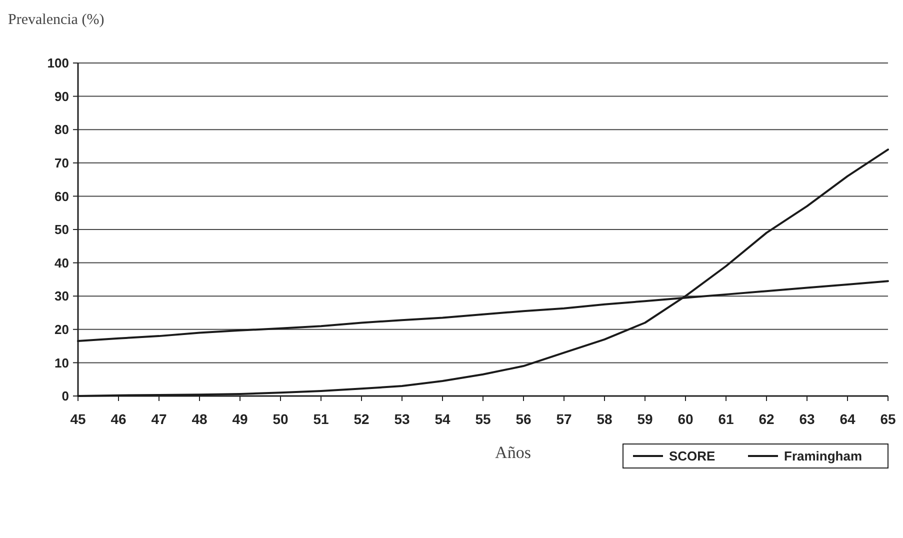 The width and height of the screenshot is (903, 538). Describe the element at coordinates (564, 419) in the screenshot. I see `x-tick-label: 57` at that location.